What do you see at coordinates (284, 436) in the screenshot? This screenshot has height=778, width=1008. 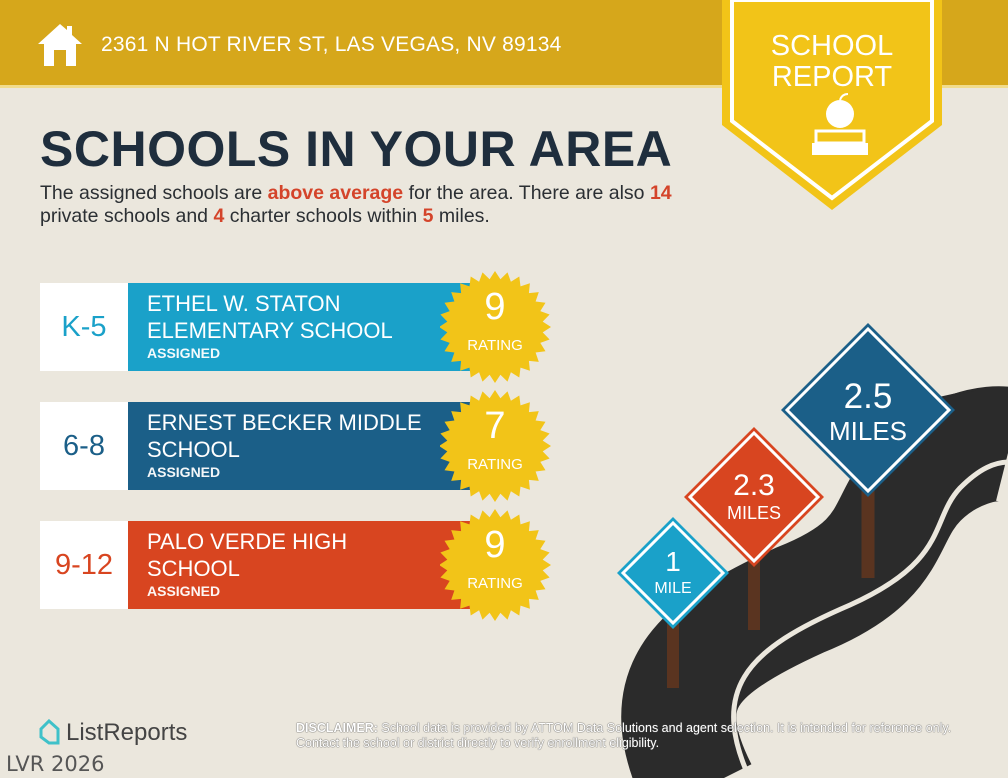 I see `school-name: ERNEST BECKER MIDDLE SCHOOL` at bounding box center [284, 436].